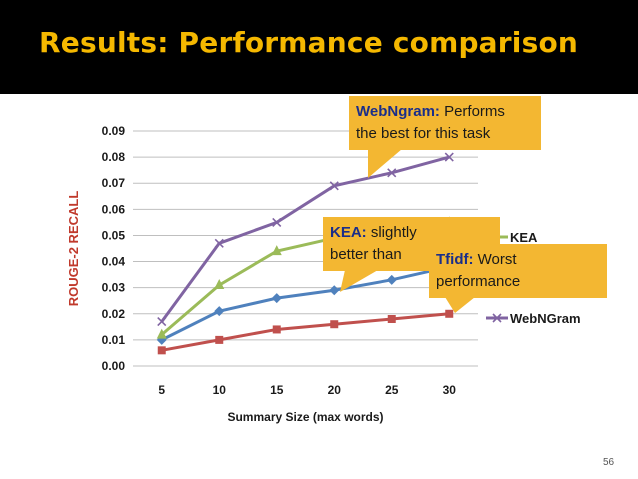  I want to click on y-tick-label: 0.09, so click(114, 131).